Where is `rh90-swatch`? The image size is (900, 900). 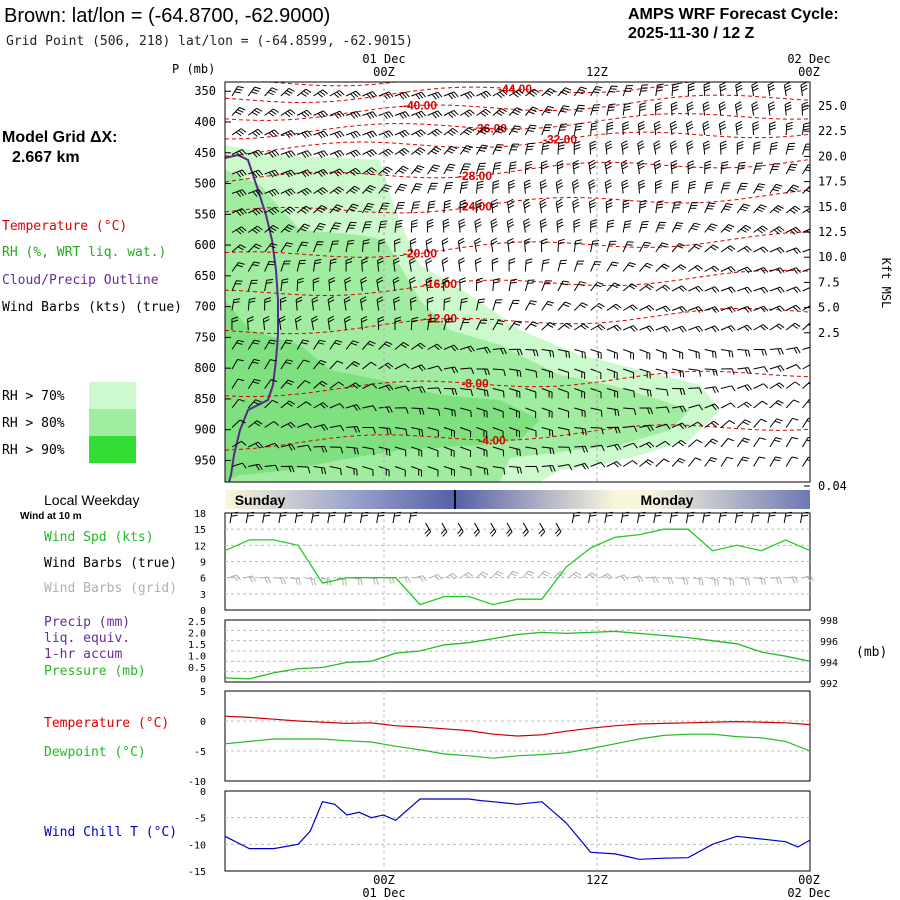
rh90-swatch is located at coordinates (112, 449).